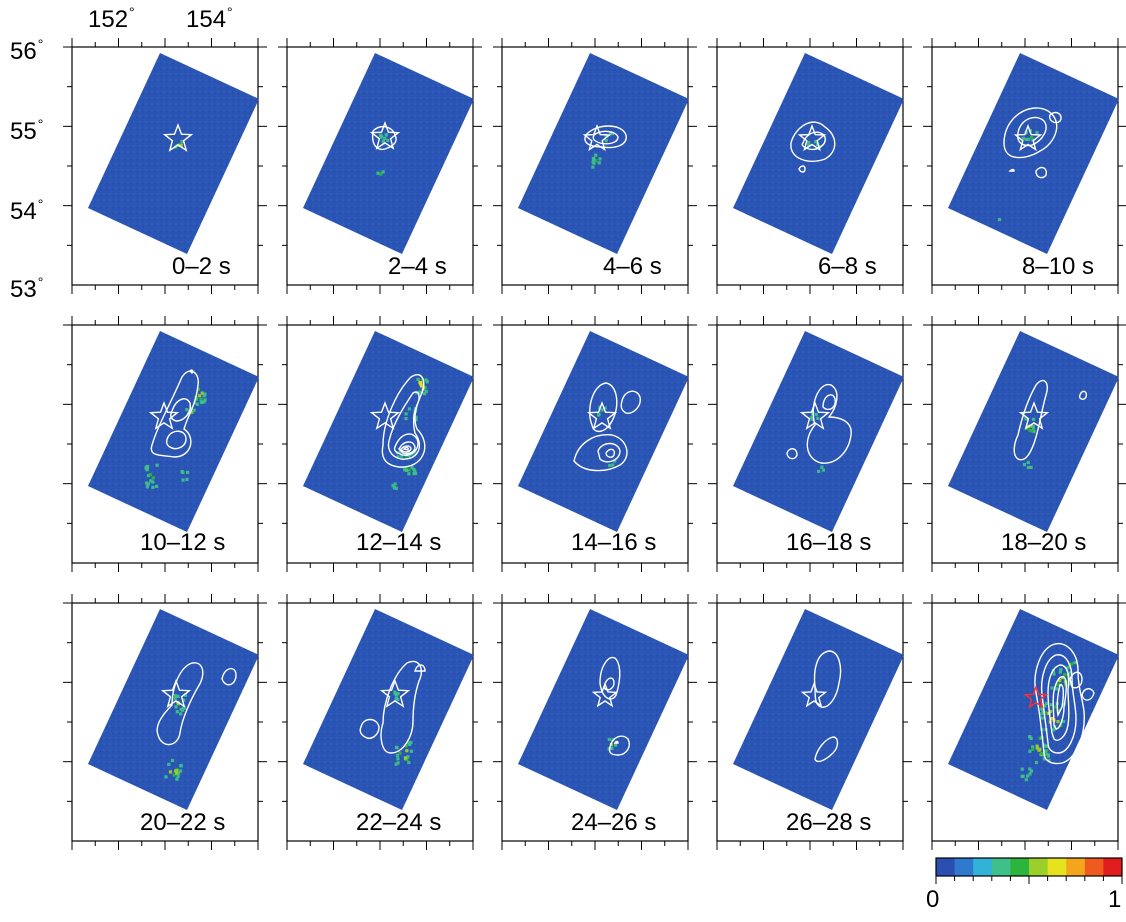  Describe the element at coordinates (933, 899) in the screenshot. I see `colorbar-min-label: 0` at that location.